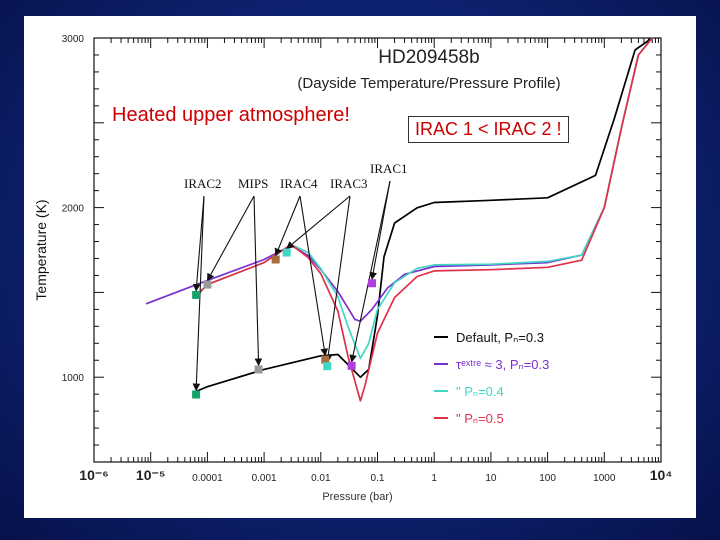  Describe the element at coordinates (491, 478) in the screenshot. I see `x-tick-label: 10` at that location.